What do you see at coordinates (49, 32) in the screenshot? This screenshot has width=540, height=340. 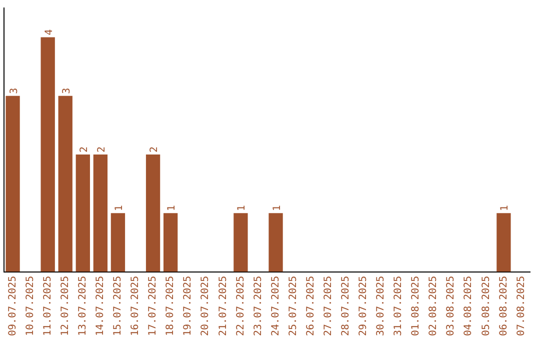 I see `data-label: 4` at bounding box center [49, 32].